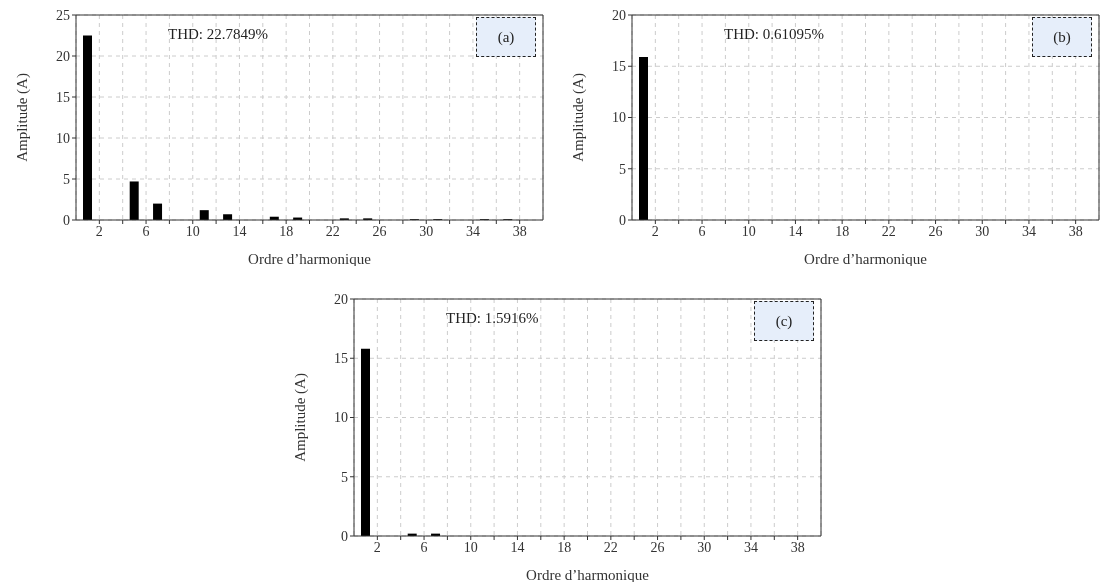 This screenshot has height=583, width=1117. What do you see at coordinates (218, 34) in the screenshot?
I see `annotation: THD: 22.7849%` at bounding box center [218, 34].